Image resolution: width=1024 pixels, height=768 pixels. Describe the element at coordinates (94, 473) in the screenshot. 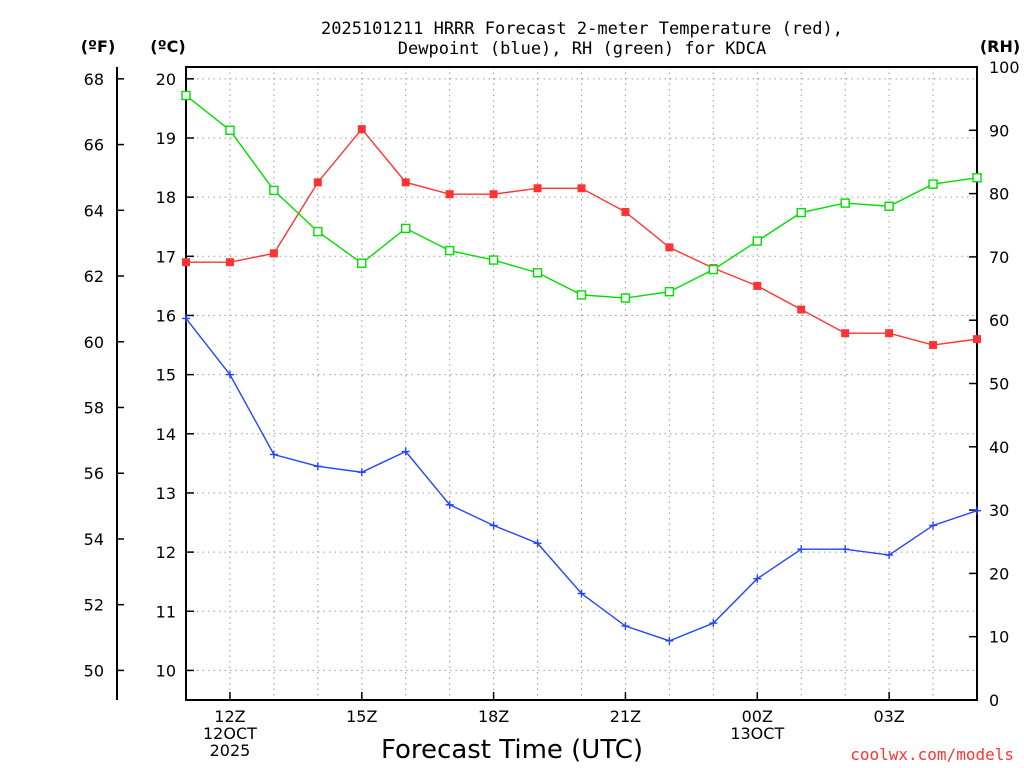

I see `fahrenheit-tick-label: 56` at that location.